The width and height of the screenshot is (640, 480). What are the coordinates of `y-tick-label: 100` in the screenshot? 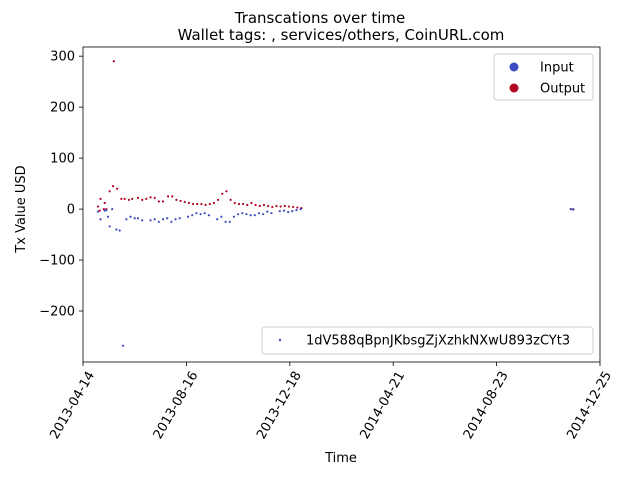 It's located at (62, 159).